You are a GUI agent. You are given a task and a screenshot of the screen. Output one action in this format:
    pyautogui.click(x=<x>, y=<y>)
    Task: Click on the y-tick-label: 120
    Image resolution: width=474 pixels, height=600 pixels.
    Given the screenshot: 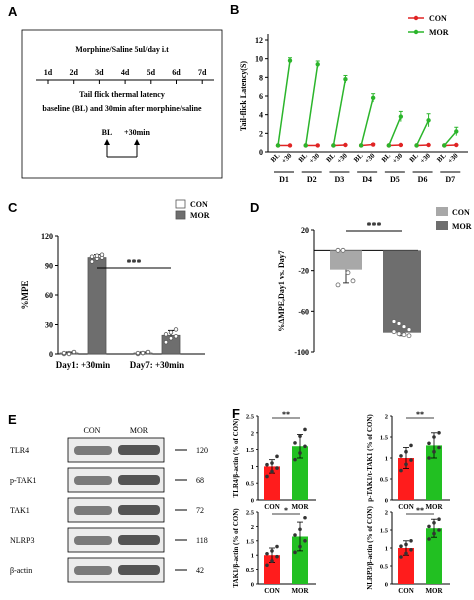 What is the action you would take?
    pyautogui.click(x=47, y=236)
    